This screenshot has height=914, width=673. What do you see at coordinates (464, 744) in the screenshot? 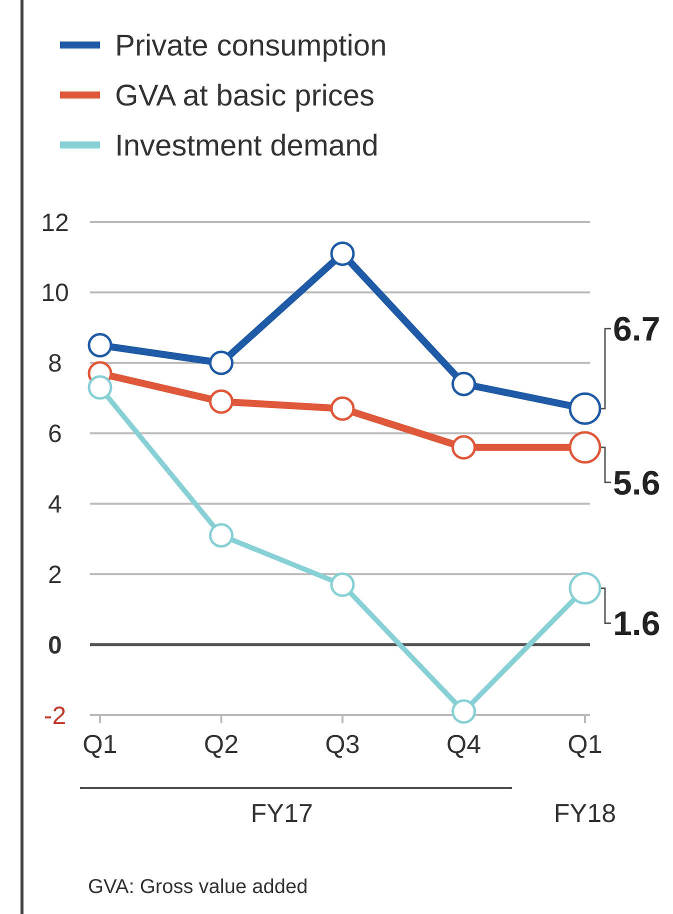
I see `x-tick-label: Q4` at bounding box center [464, 744].